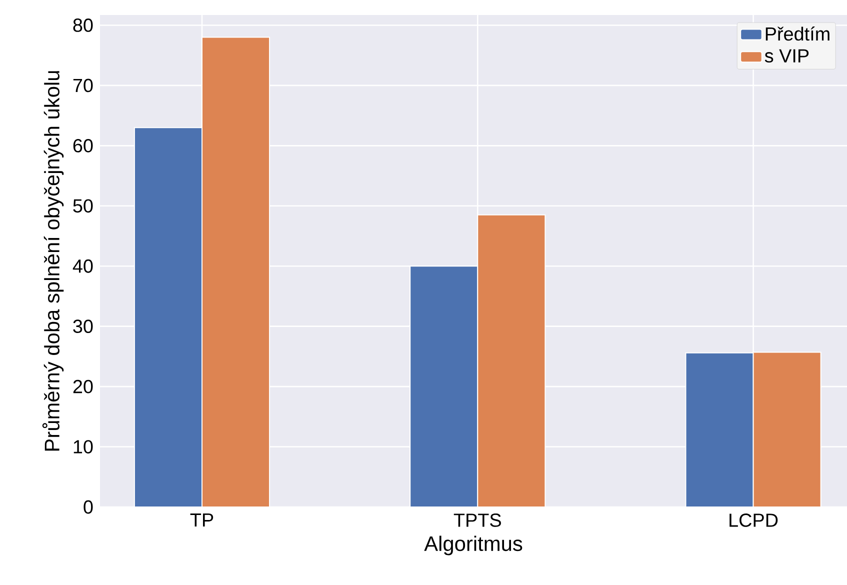  I want to click on x-tick-label: TP, so click(202, 520).